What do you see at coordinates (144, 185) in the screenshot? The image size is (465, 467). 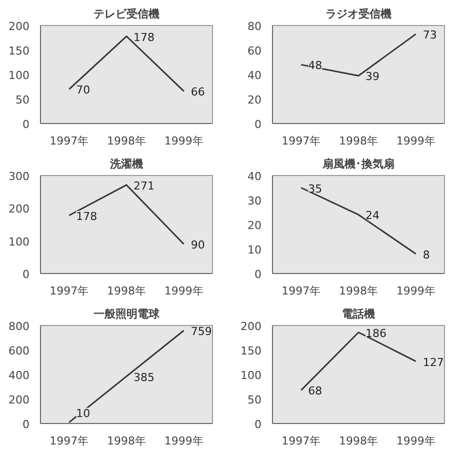 I see `data-label: 271` at bounding box center [144, 185].